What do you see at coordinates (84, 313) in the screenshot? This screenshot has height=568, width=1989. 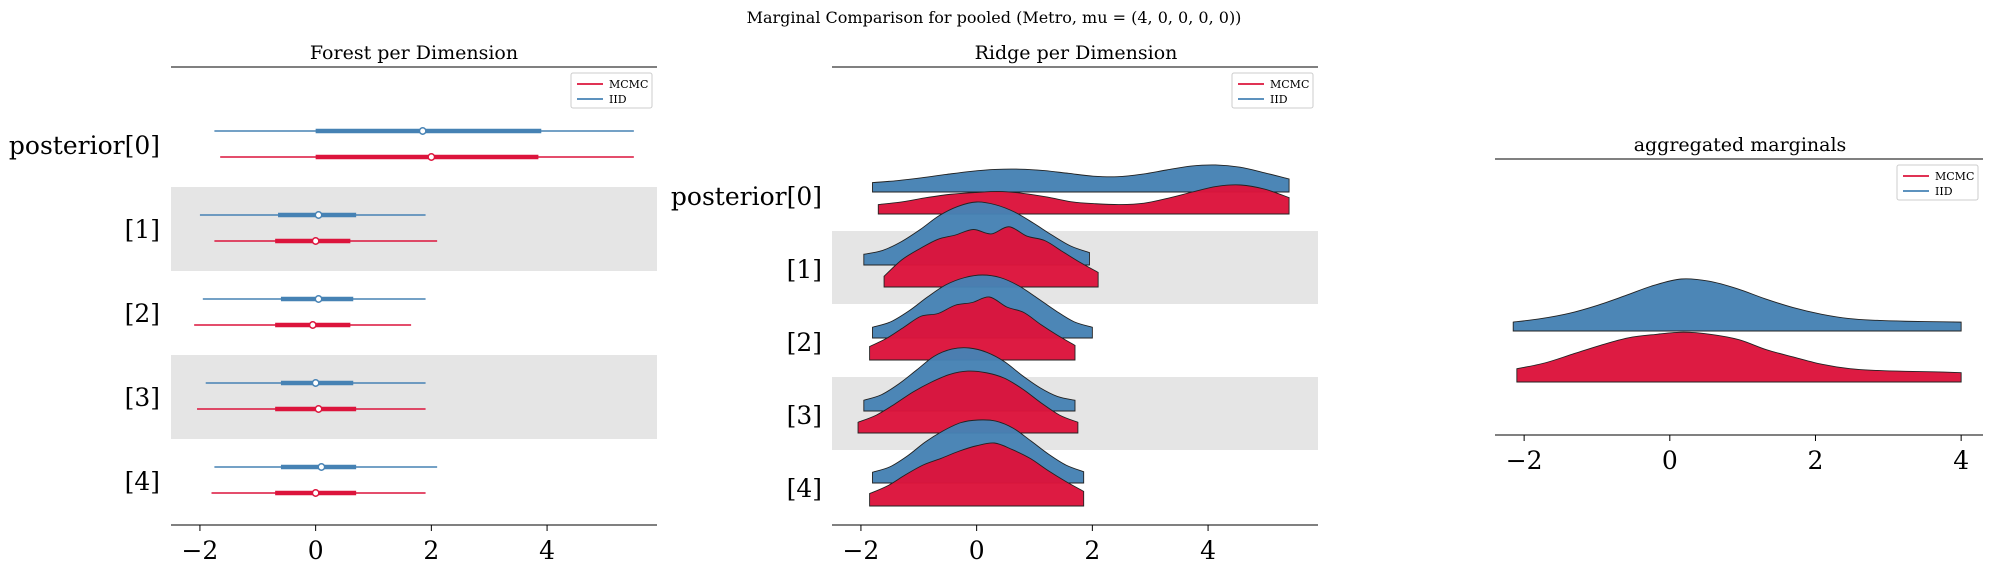 I see `forest-y-labels: posterior[0] [1] [2] [3] [4]` at bounding box center [84, 313].